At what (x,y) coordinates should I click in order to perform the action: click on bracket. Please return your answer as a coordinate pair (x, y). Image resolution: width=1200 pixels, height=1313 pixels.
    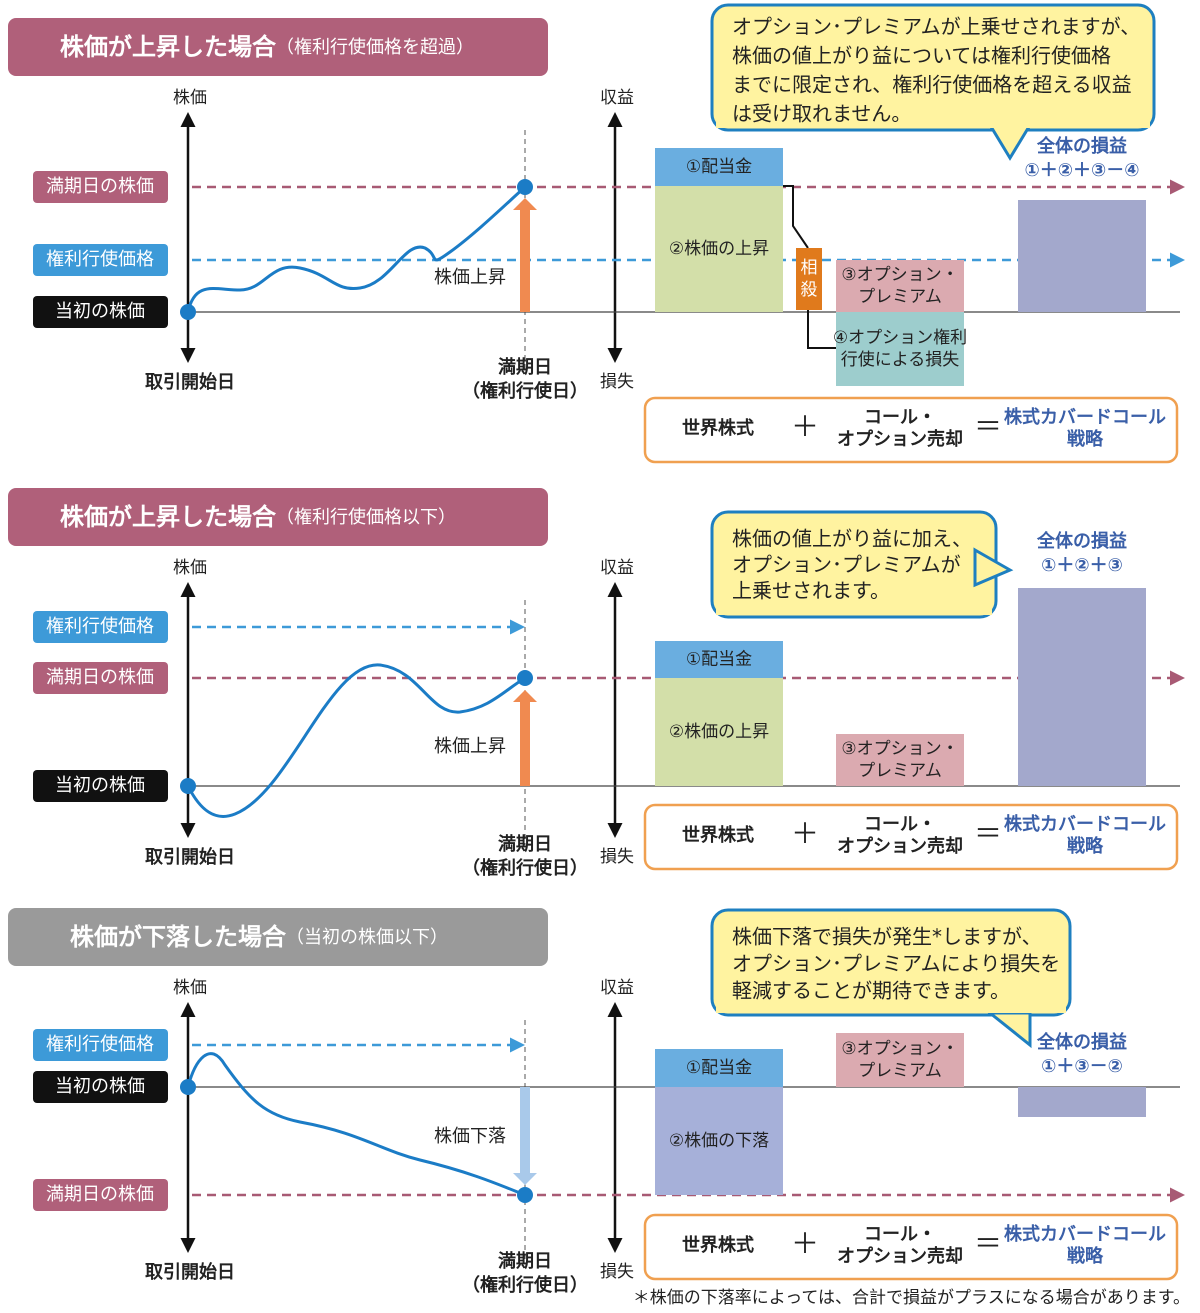
    Looking at the image, I should click on (821, 329).